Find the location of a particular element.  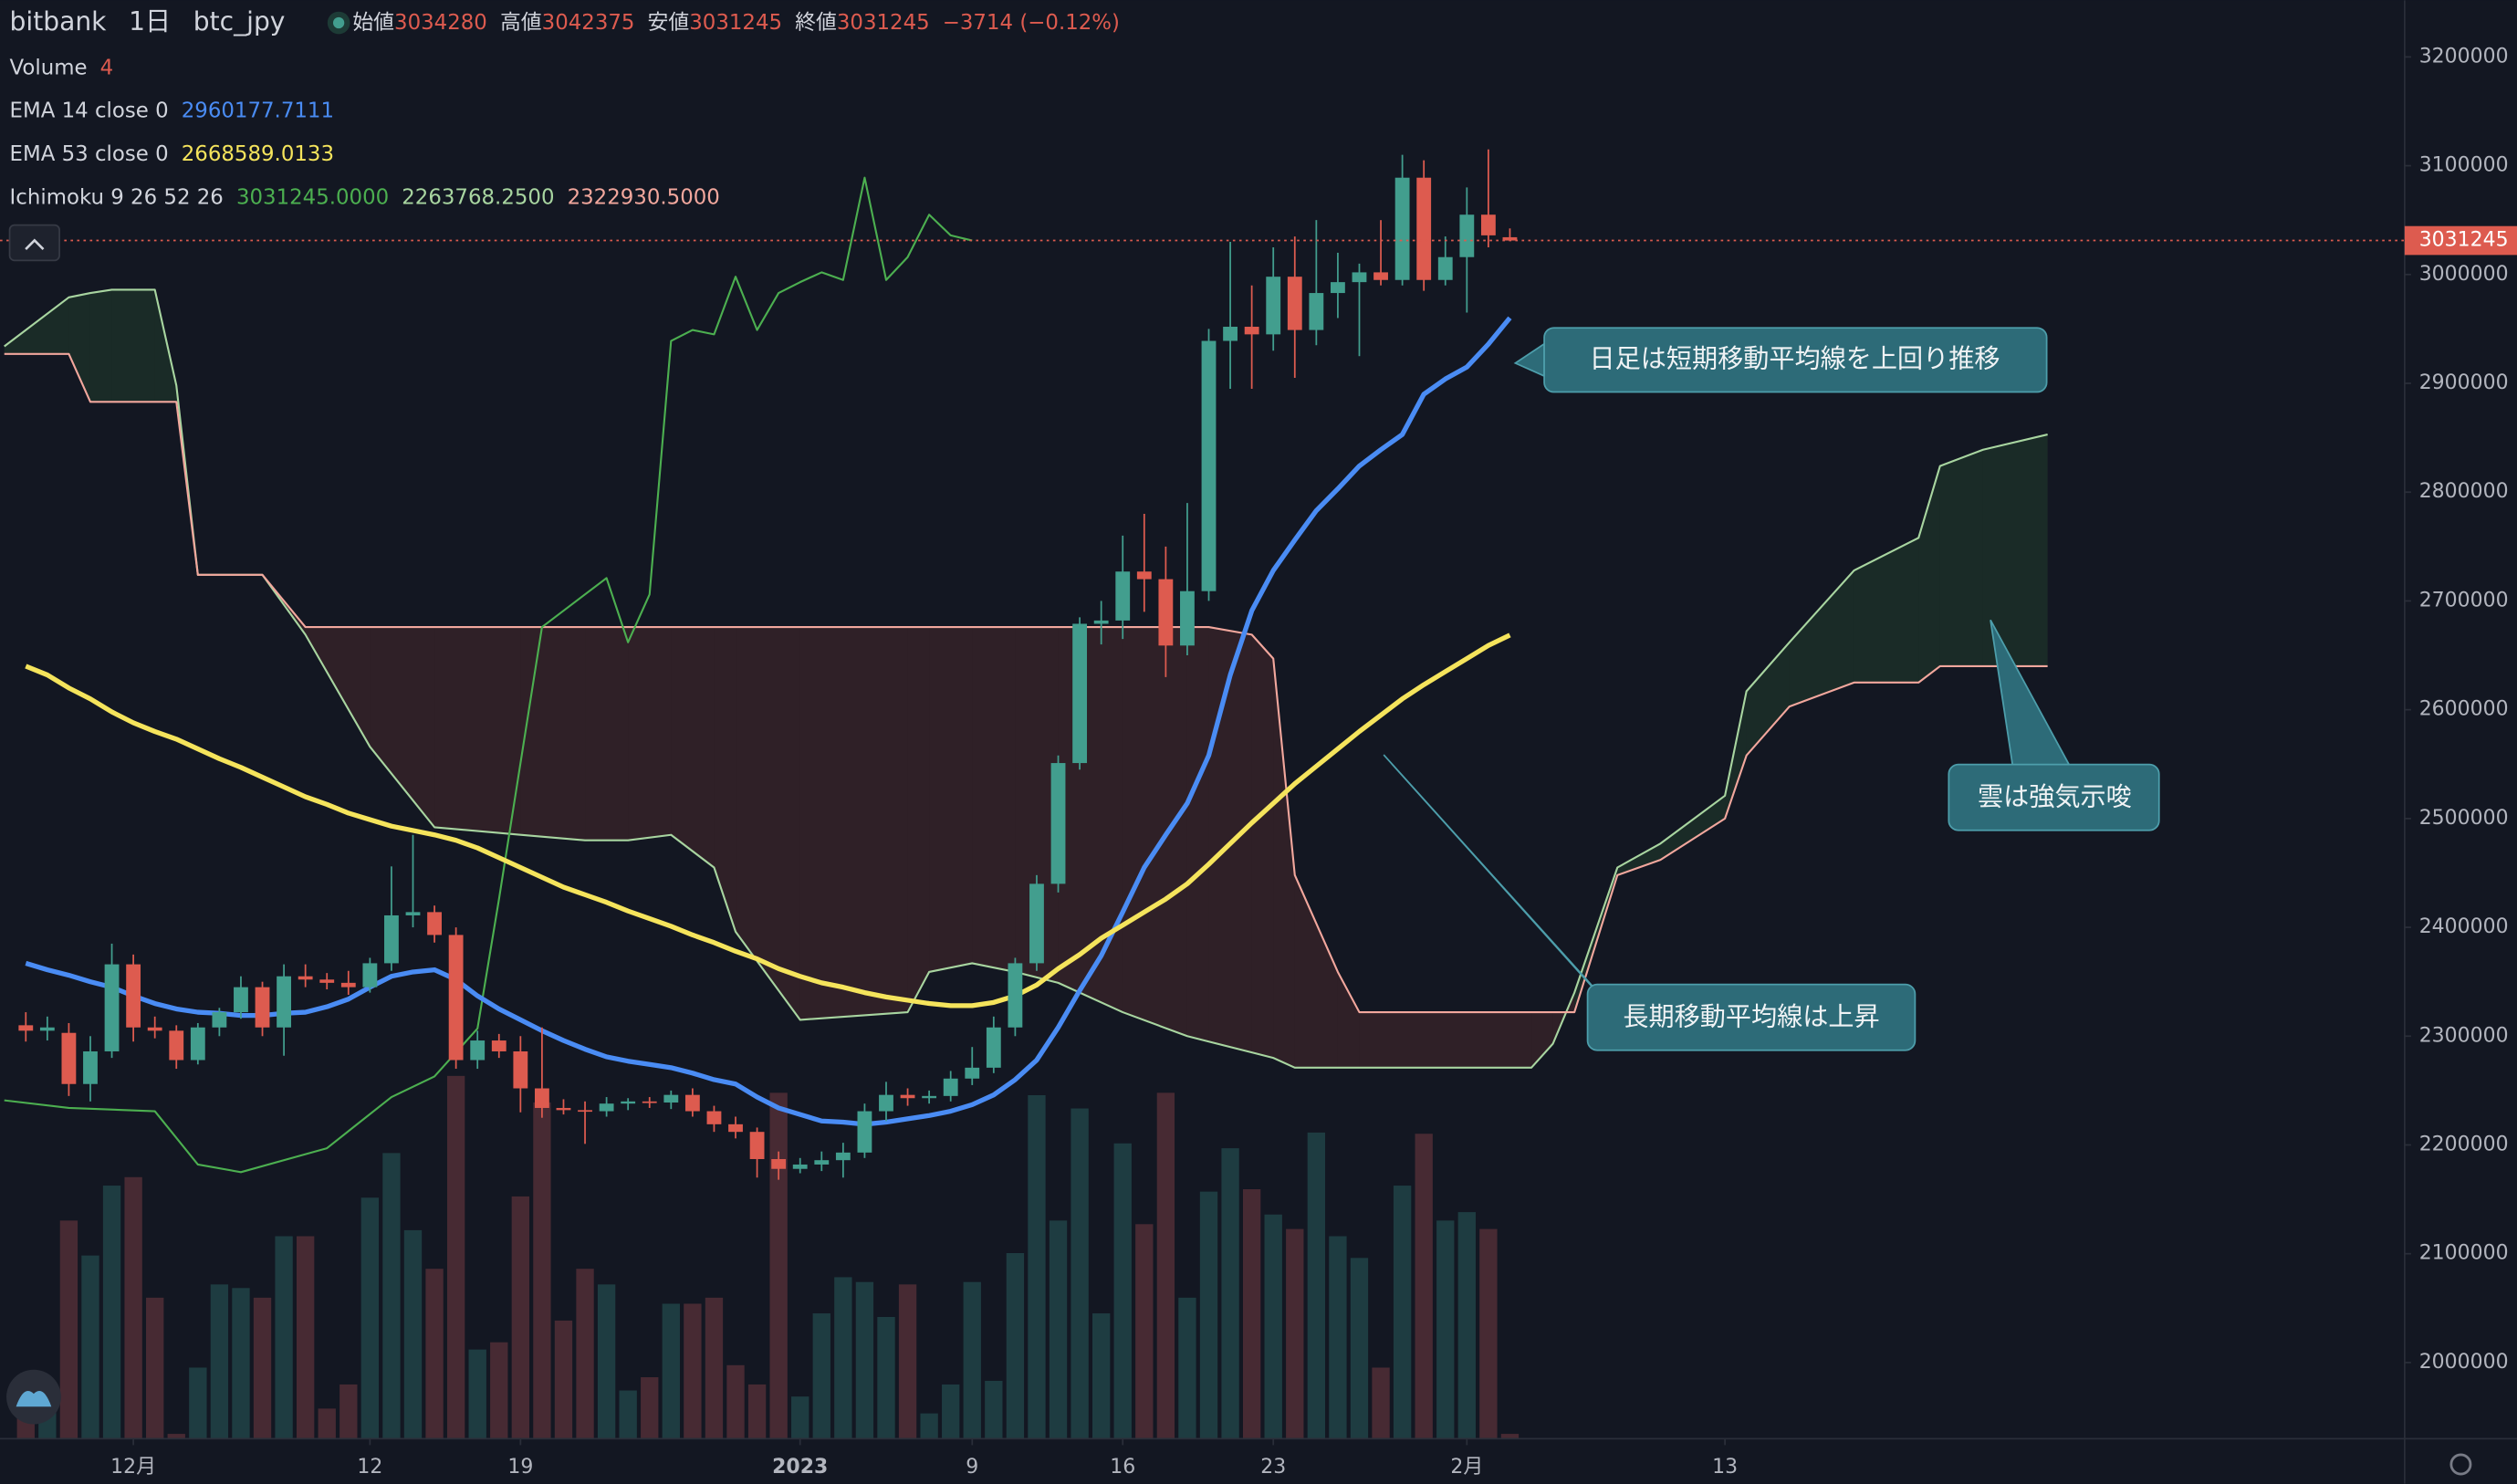

annotation: 日足は短期移動平均線を上回り推移 is located at coordinates (1780, 360).